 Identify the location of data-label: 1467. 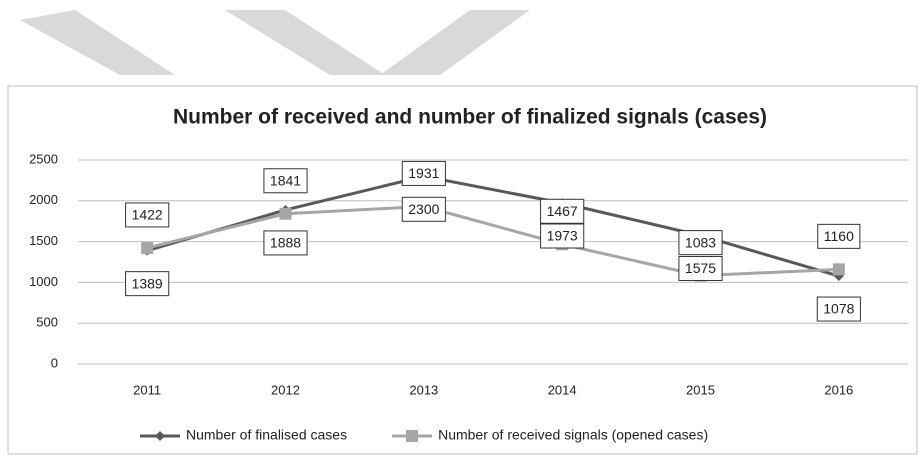
(562, 211).